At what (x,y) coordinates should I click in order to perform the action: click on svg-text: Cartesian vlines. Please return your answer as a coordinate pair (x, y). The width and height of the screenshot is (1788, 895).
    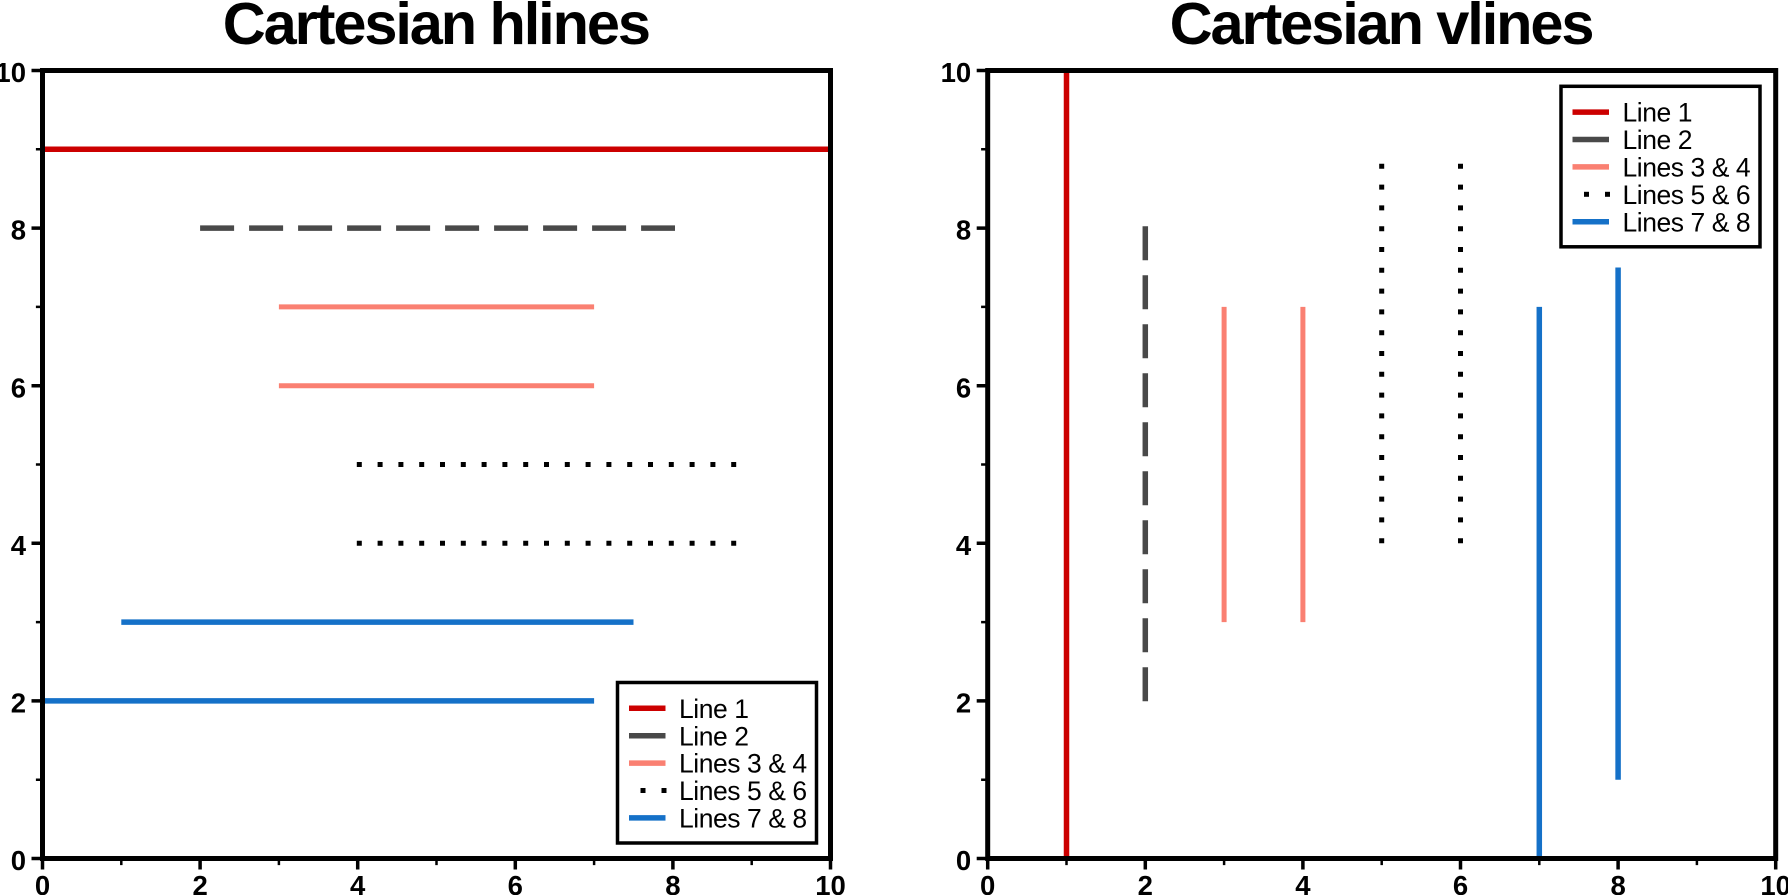
    Looking at the image, I should click on (1381, 28).